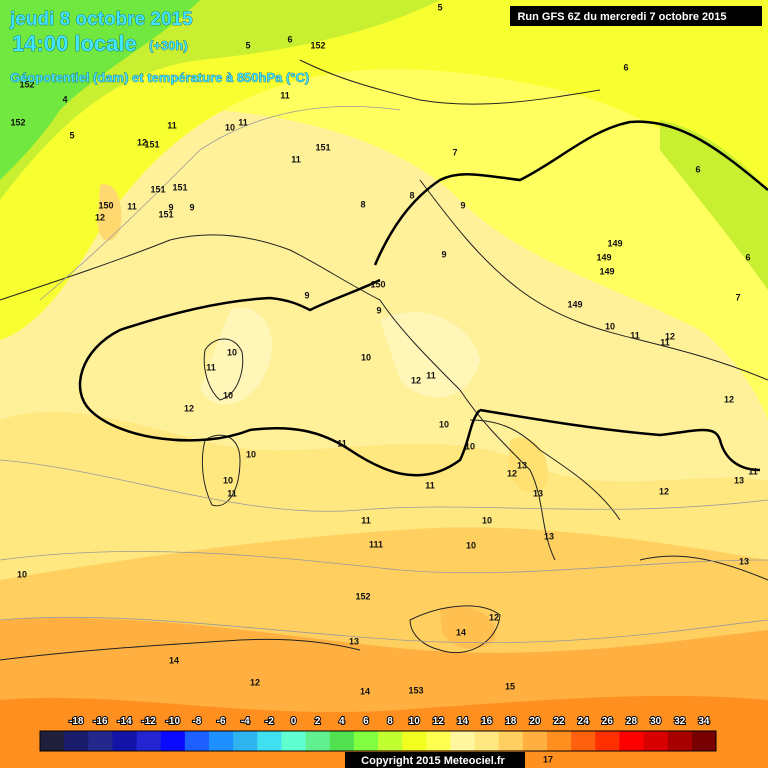 The width and height of the screenshot is (768, 773). Describe the element at coordinates (510, 686) in the screenshot. I see `contour-label: 15` at that location.